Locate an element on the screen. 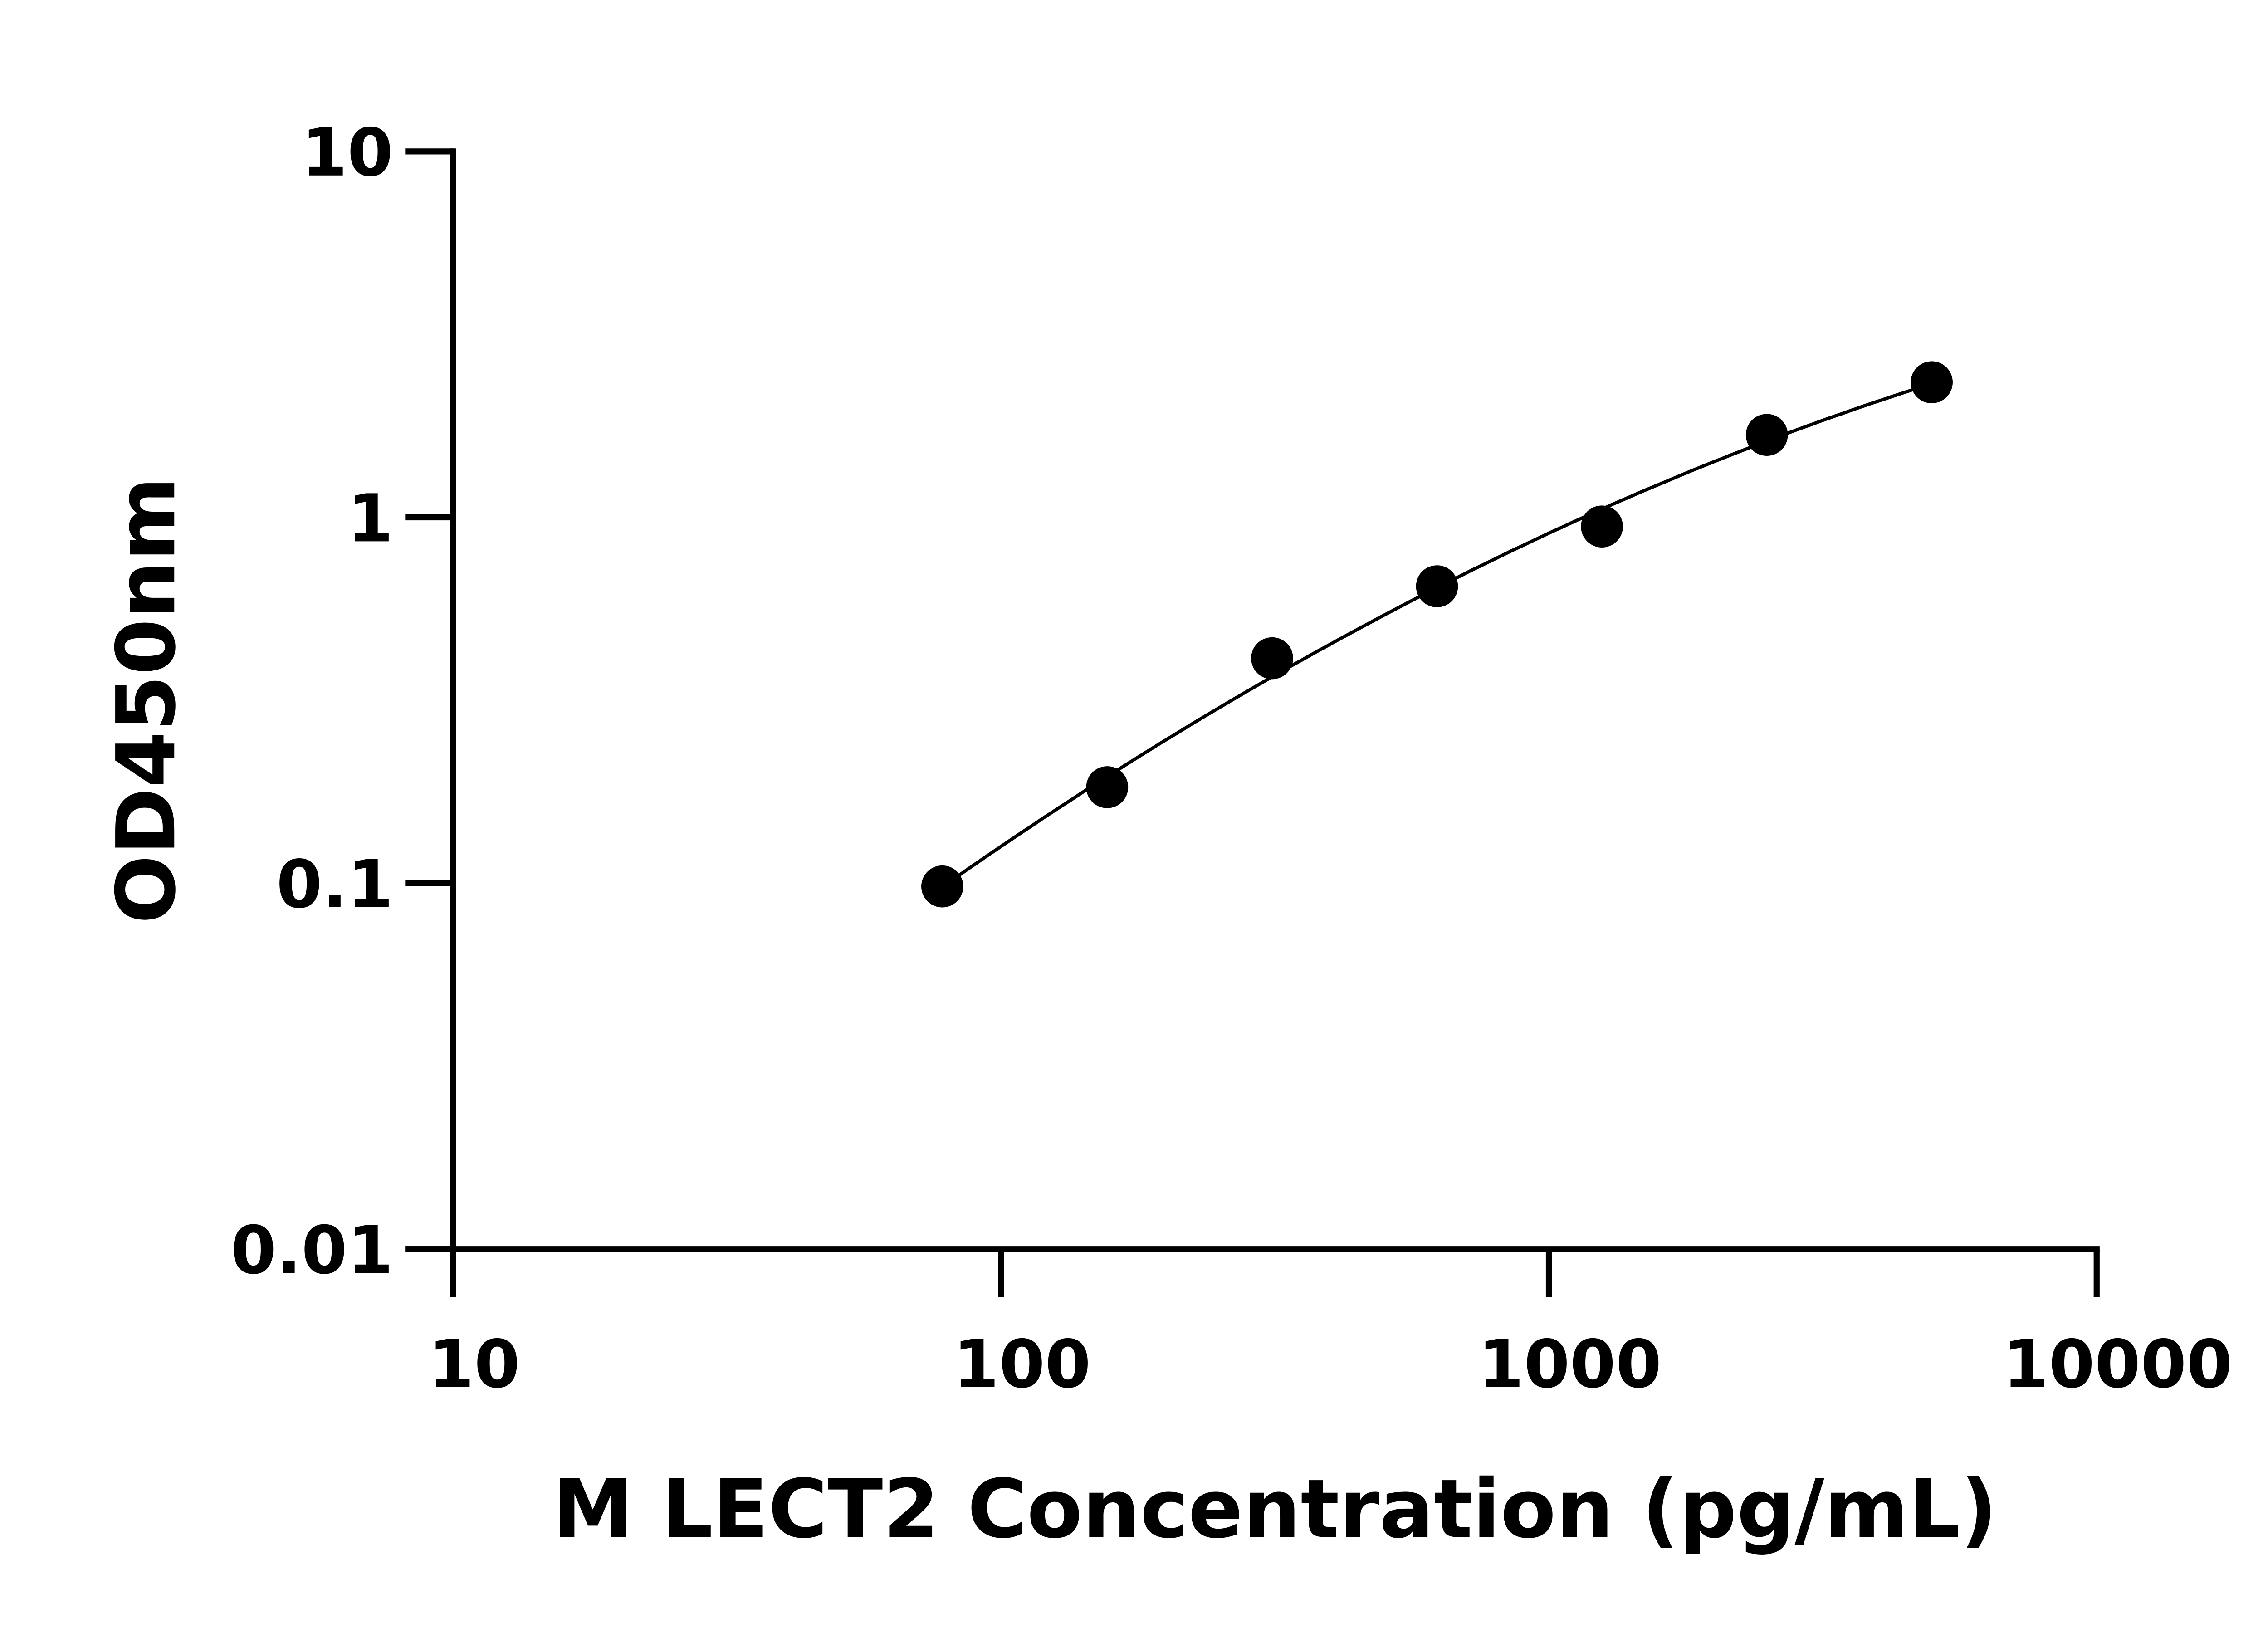  y-tick-label: 10 is located at coordinates (347, 153).